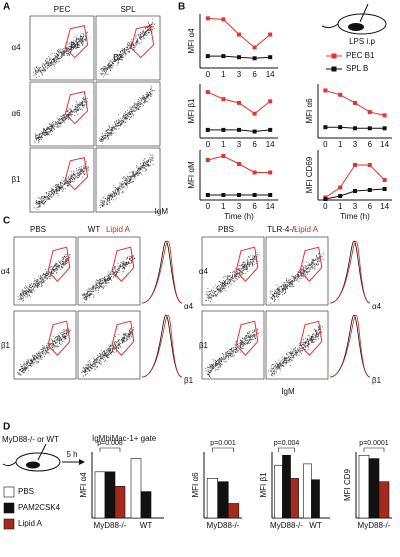  I want to click on x-axis-label: Time (h), so click(239, 216).